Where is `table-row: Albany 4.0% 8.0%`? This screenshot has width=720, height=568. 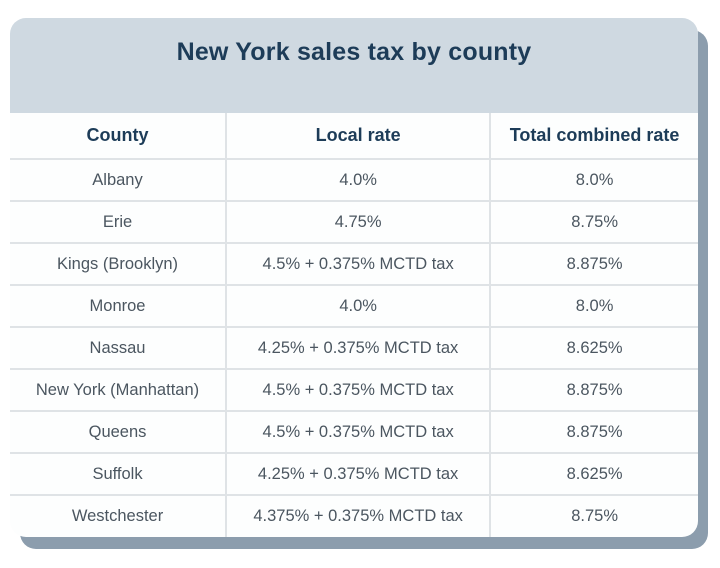 table-row: Albany 4.0% 8.0% is located at coordinates (354, 179).